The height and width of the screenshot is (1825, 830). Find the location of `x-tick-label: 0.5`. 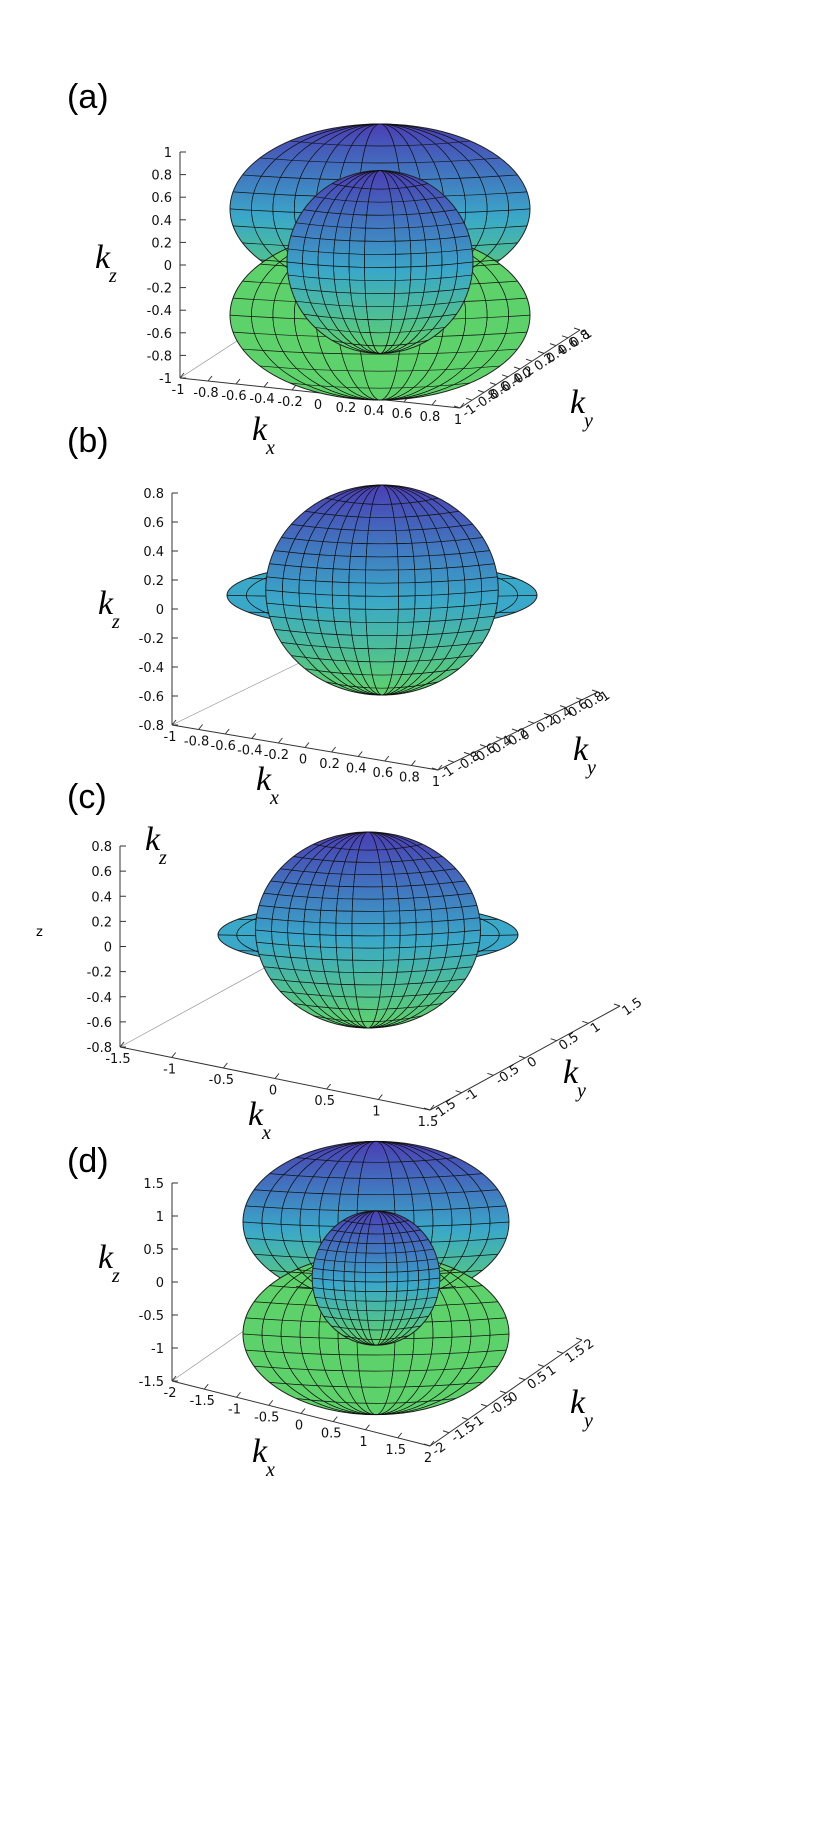

x-tick-label: 0.5 is located at coordinates (331, 1434).